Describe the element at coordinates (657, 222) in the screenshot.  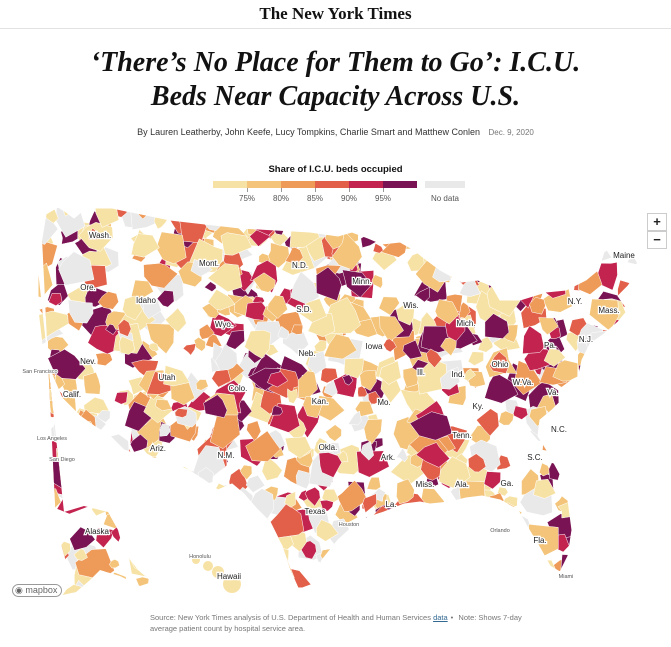
I see `zoom-in-button: +` at that location.